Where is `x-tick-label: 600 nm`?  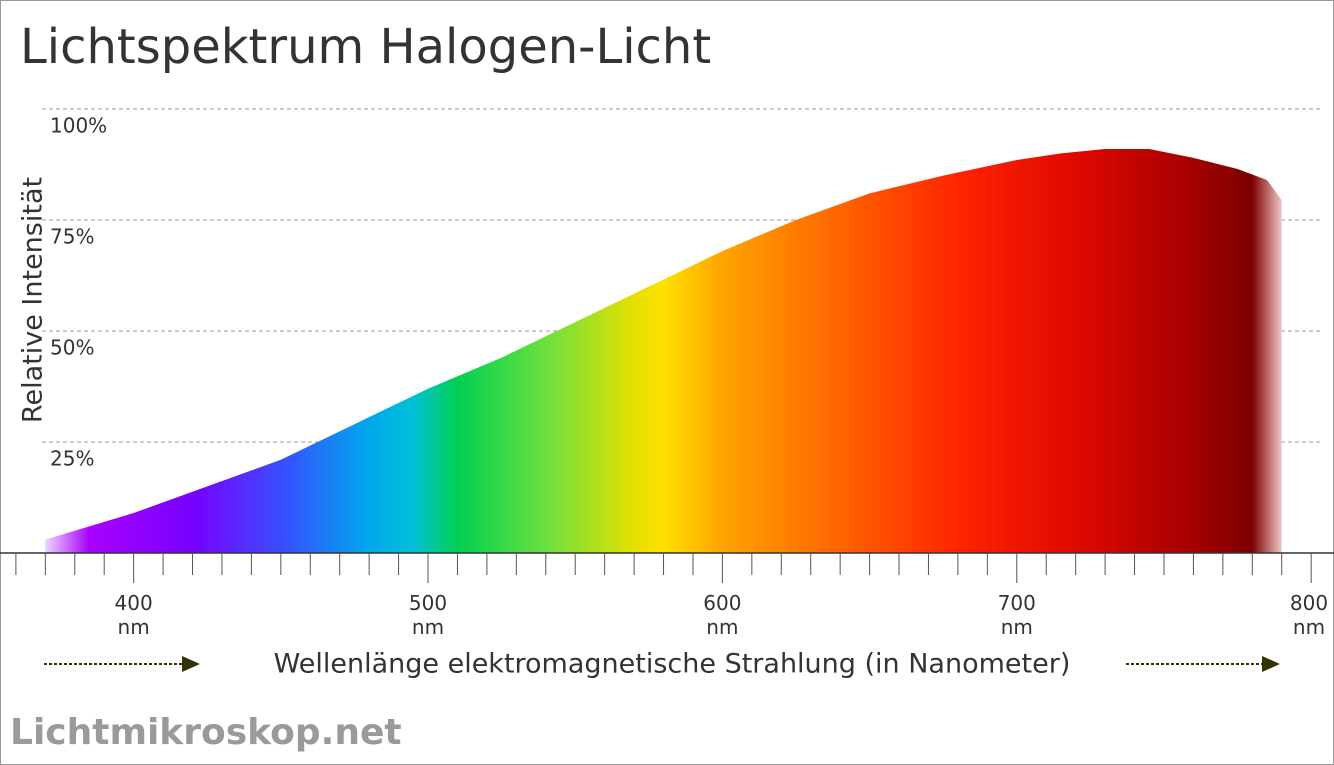
x-tick-label: 600 nm is located at coordinates (722, 615).